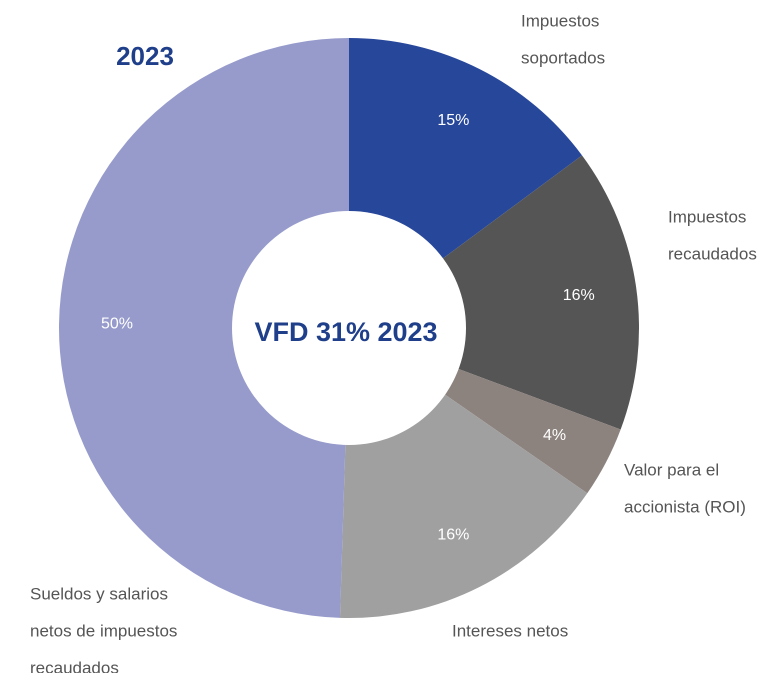  What do you see at coordinates (145, 56) in the screenshot?
I see `chart-title: 2023` at bounding box center [145, 56].